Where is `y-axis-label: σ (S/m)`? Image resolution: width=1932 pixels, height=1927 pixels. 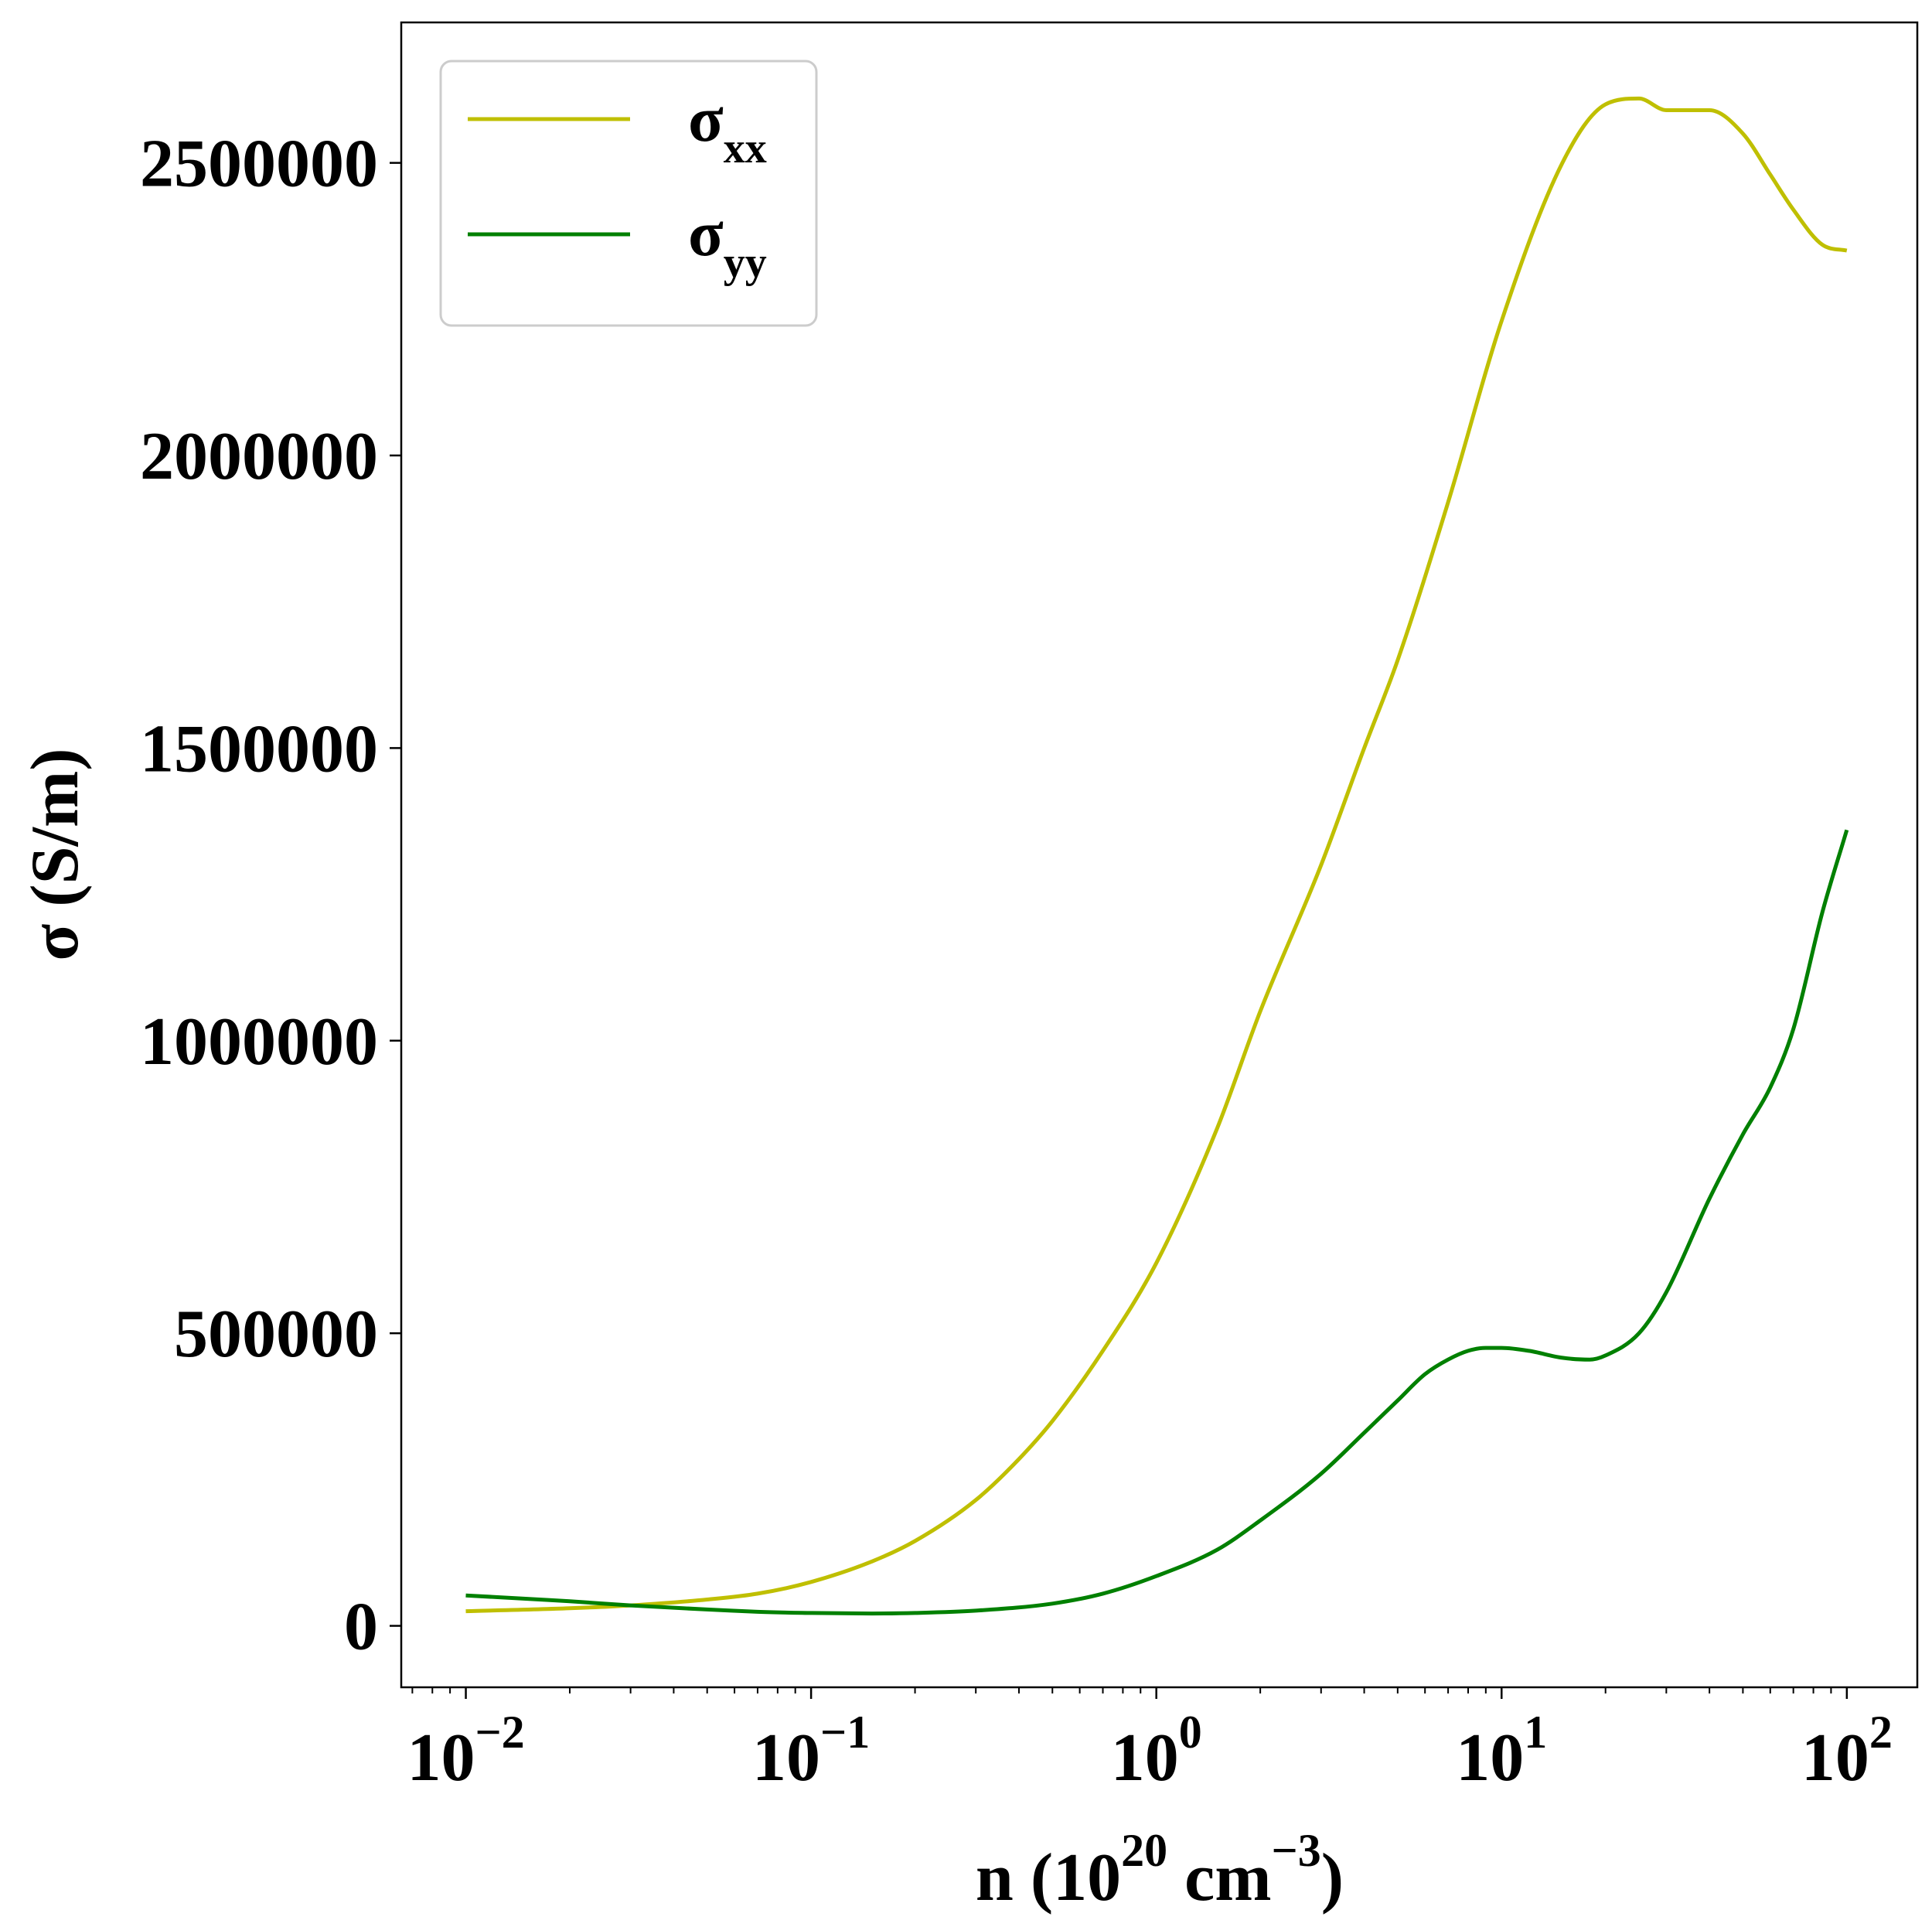 y-axis-label: σ (S/m) is located at coordinates (56, 854).